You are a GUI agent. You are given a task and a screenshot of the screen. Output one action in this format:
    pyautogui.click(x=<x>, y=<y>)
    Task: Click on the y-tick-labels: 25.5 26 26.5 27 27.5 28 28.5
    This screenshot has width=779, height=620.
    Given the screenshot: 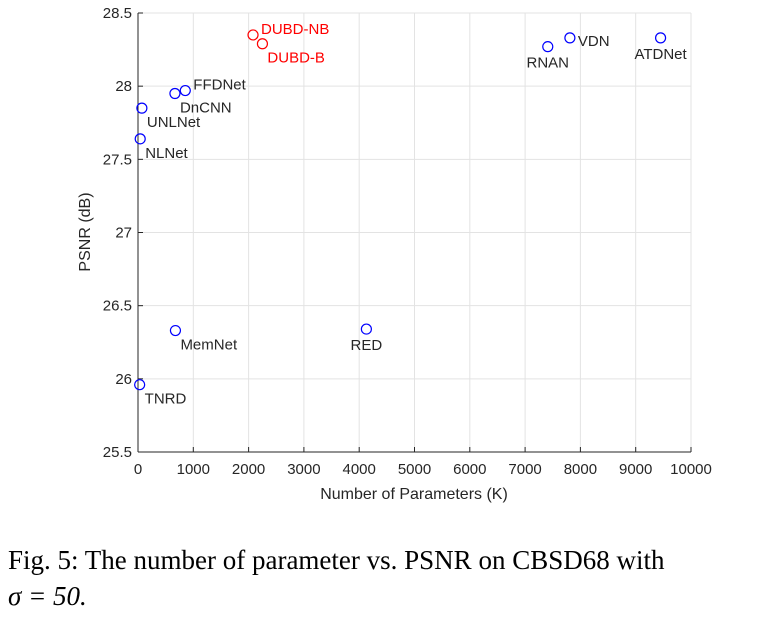 What is the action you would take?
    pyautogui.click(x=117, y=233)
    